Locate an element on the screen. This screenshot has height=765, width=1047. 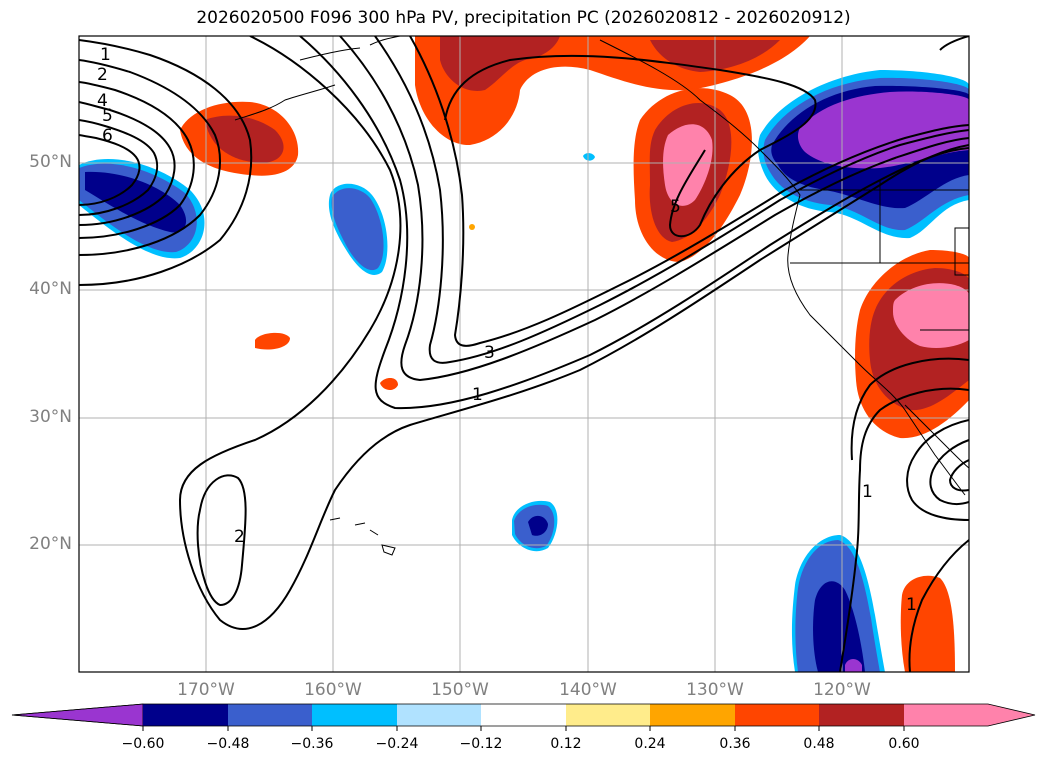
colorbar-tick-label: 0.24 is located at coordinates (650, 744).